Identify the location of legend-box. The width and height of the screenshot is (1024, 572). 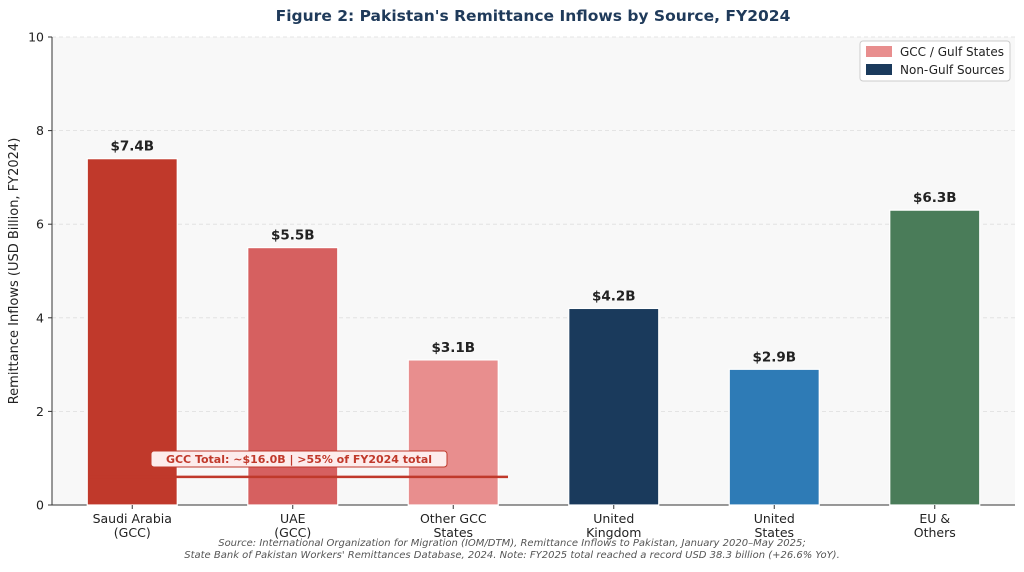
(935, 61).